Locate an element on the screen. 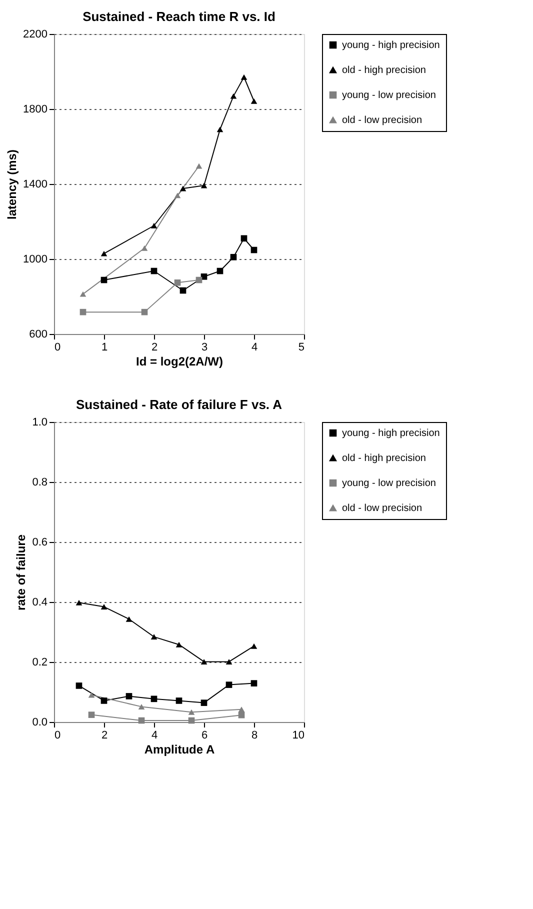  x-tick-label: 1 is located at coordinates (104, 348).